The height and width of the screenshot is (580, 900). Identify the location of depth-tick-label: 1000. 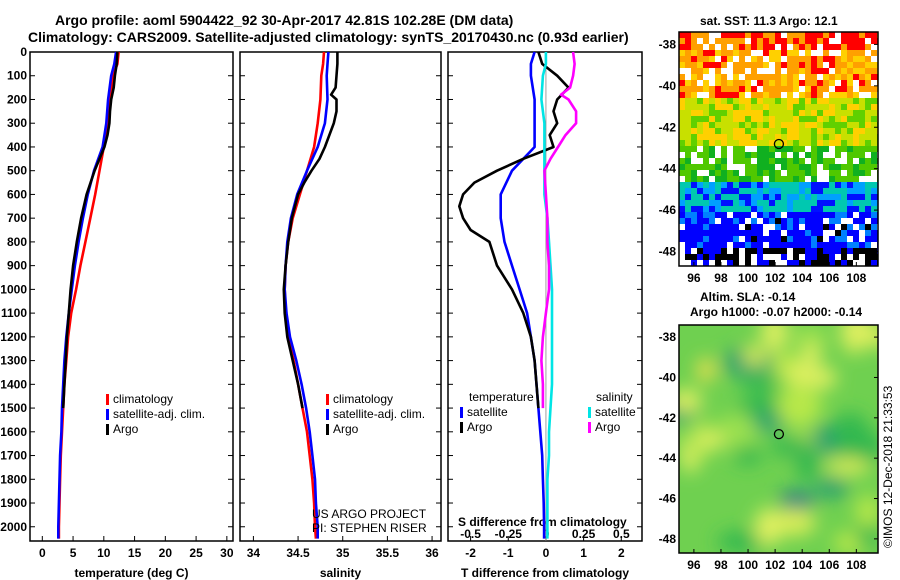
(13, 289).